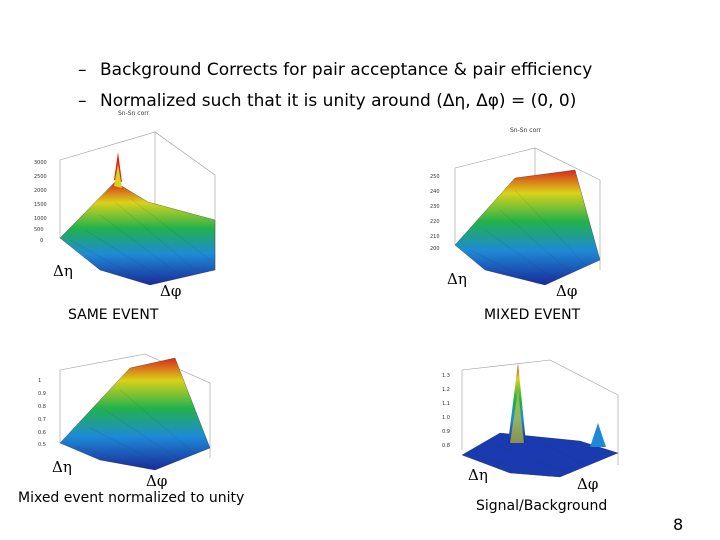 This screenshot has width=720, height=540. I want to click on same-event-plot: 3000 2500 2000 1500 1000 500 0, so click(125, 208).